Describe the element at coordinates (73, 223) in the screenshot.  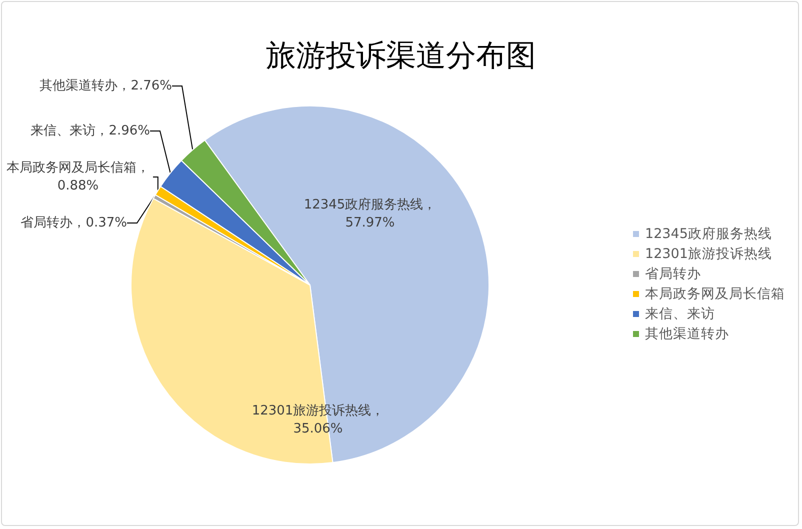
I see `data-label: 省局转办，0.37%` at that location.